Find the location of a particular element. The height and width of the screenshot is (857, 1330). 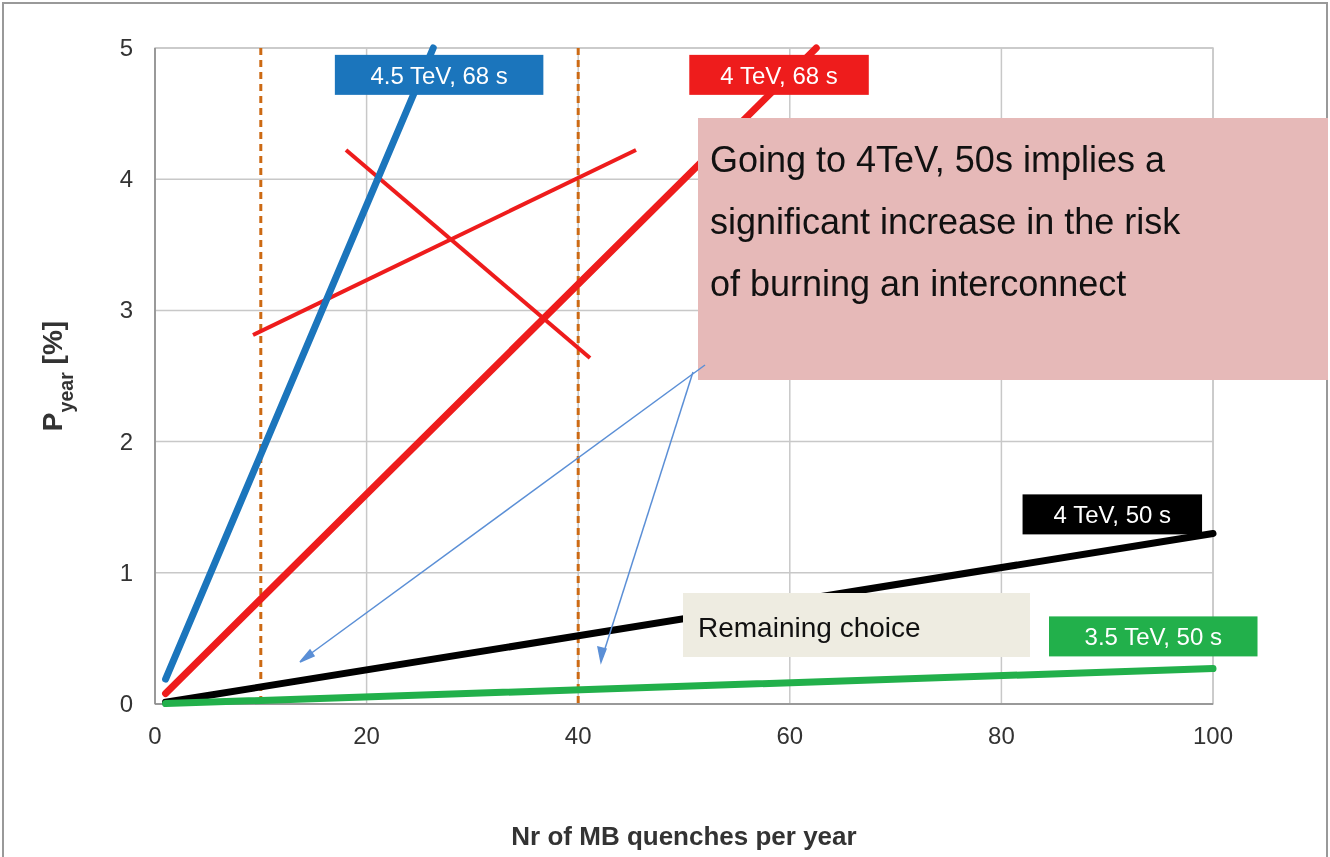

x-tick-label: 40 is located at coordinates (578, 735).